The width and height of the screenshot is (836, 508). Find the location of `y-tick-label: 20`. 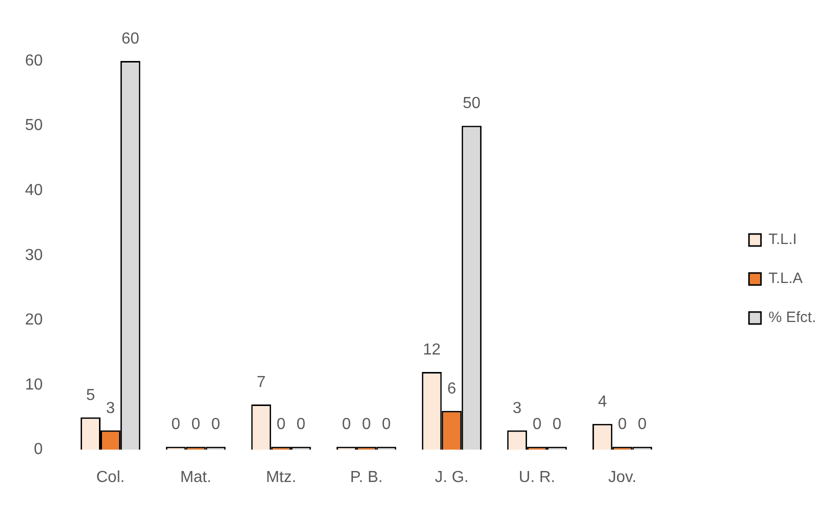

y-tick-label: 20 is located at coordinates (34, 320).